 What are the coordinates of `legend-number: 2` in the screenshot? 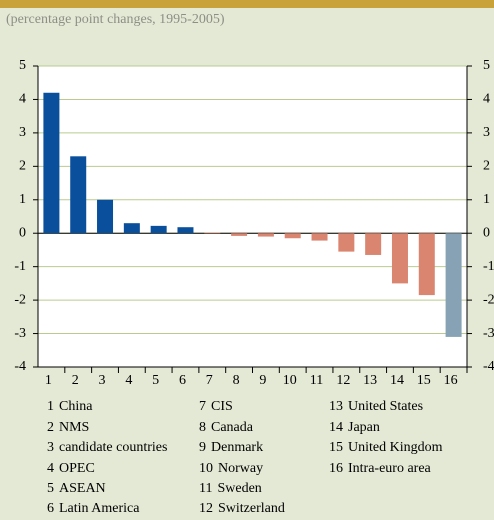 It's located at (50, 427).